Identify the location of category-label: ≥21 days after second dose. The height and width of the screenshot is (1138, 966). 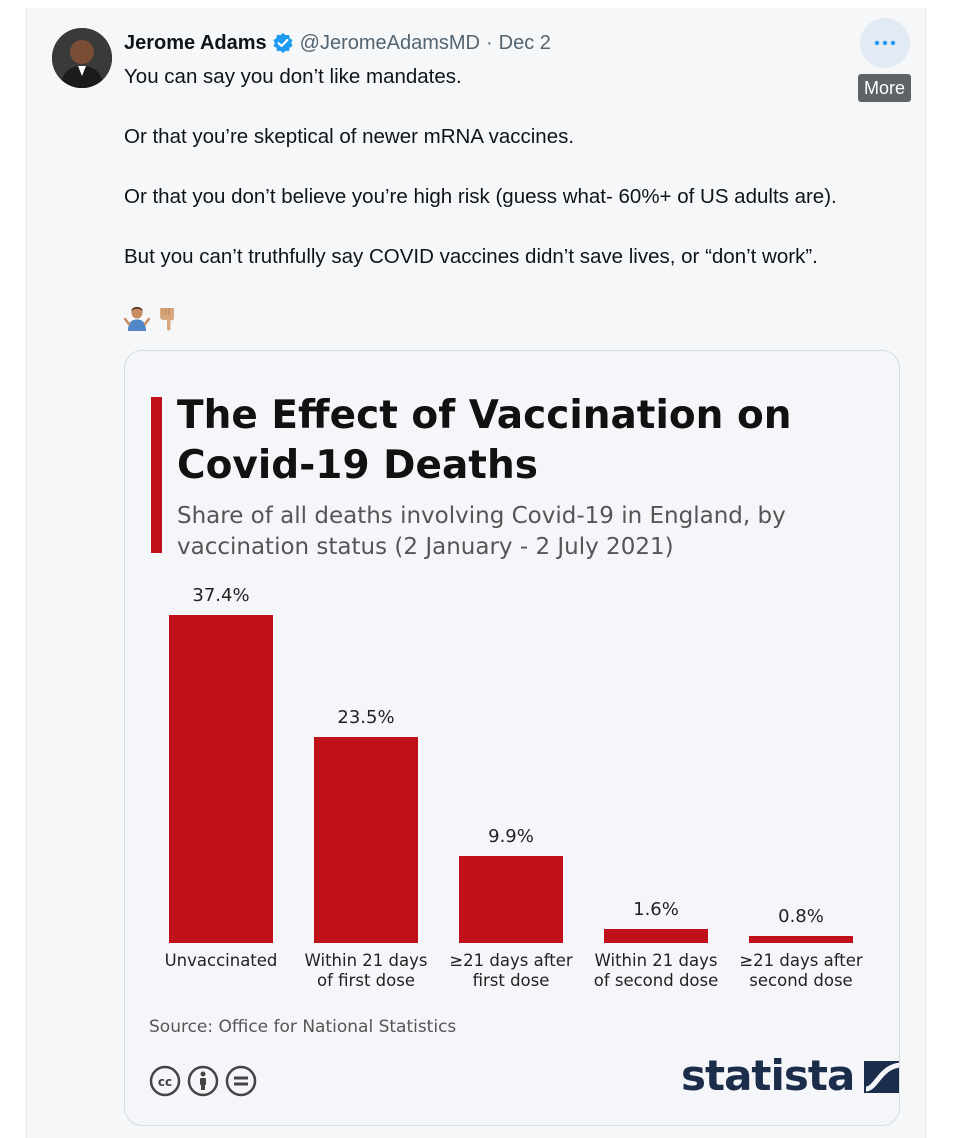
(801, 970).